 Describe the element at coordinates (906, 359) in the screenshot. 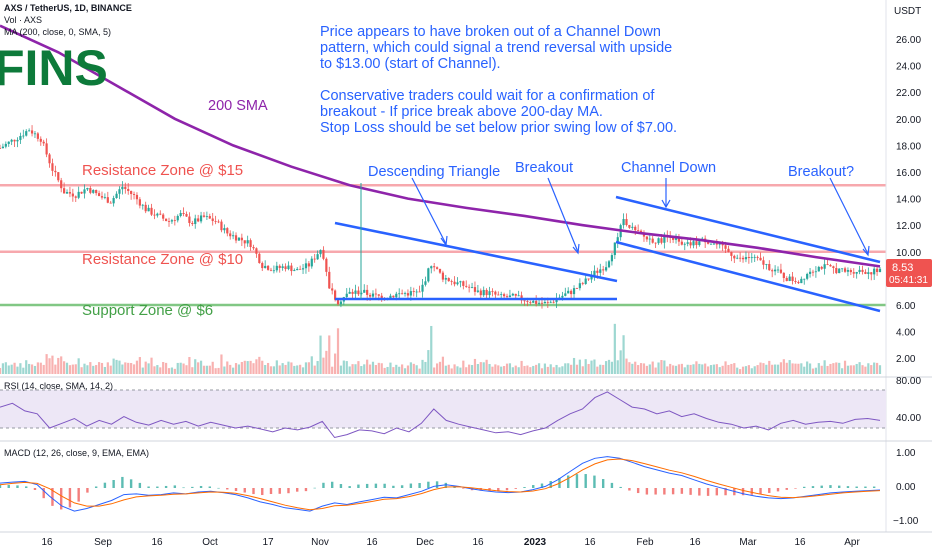

I see `price-tick: 2.00` at that location.